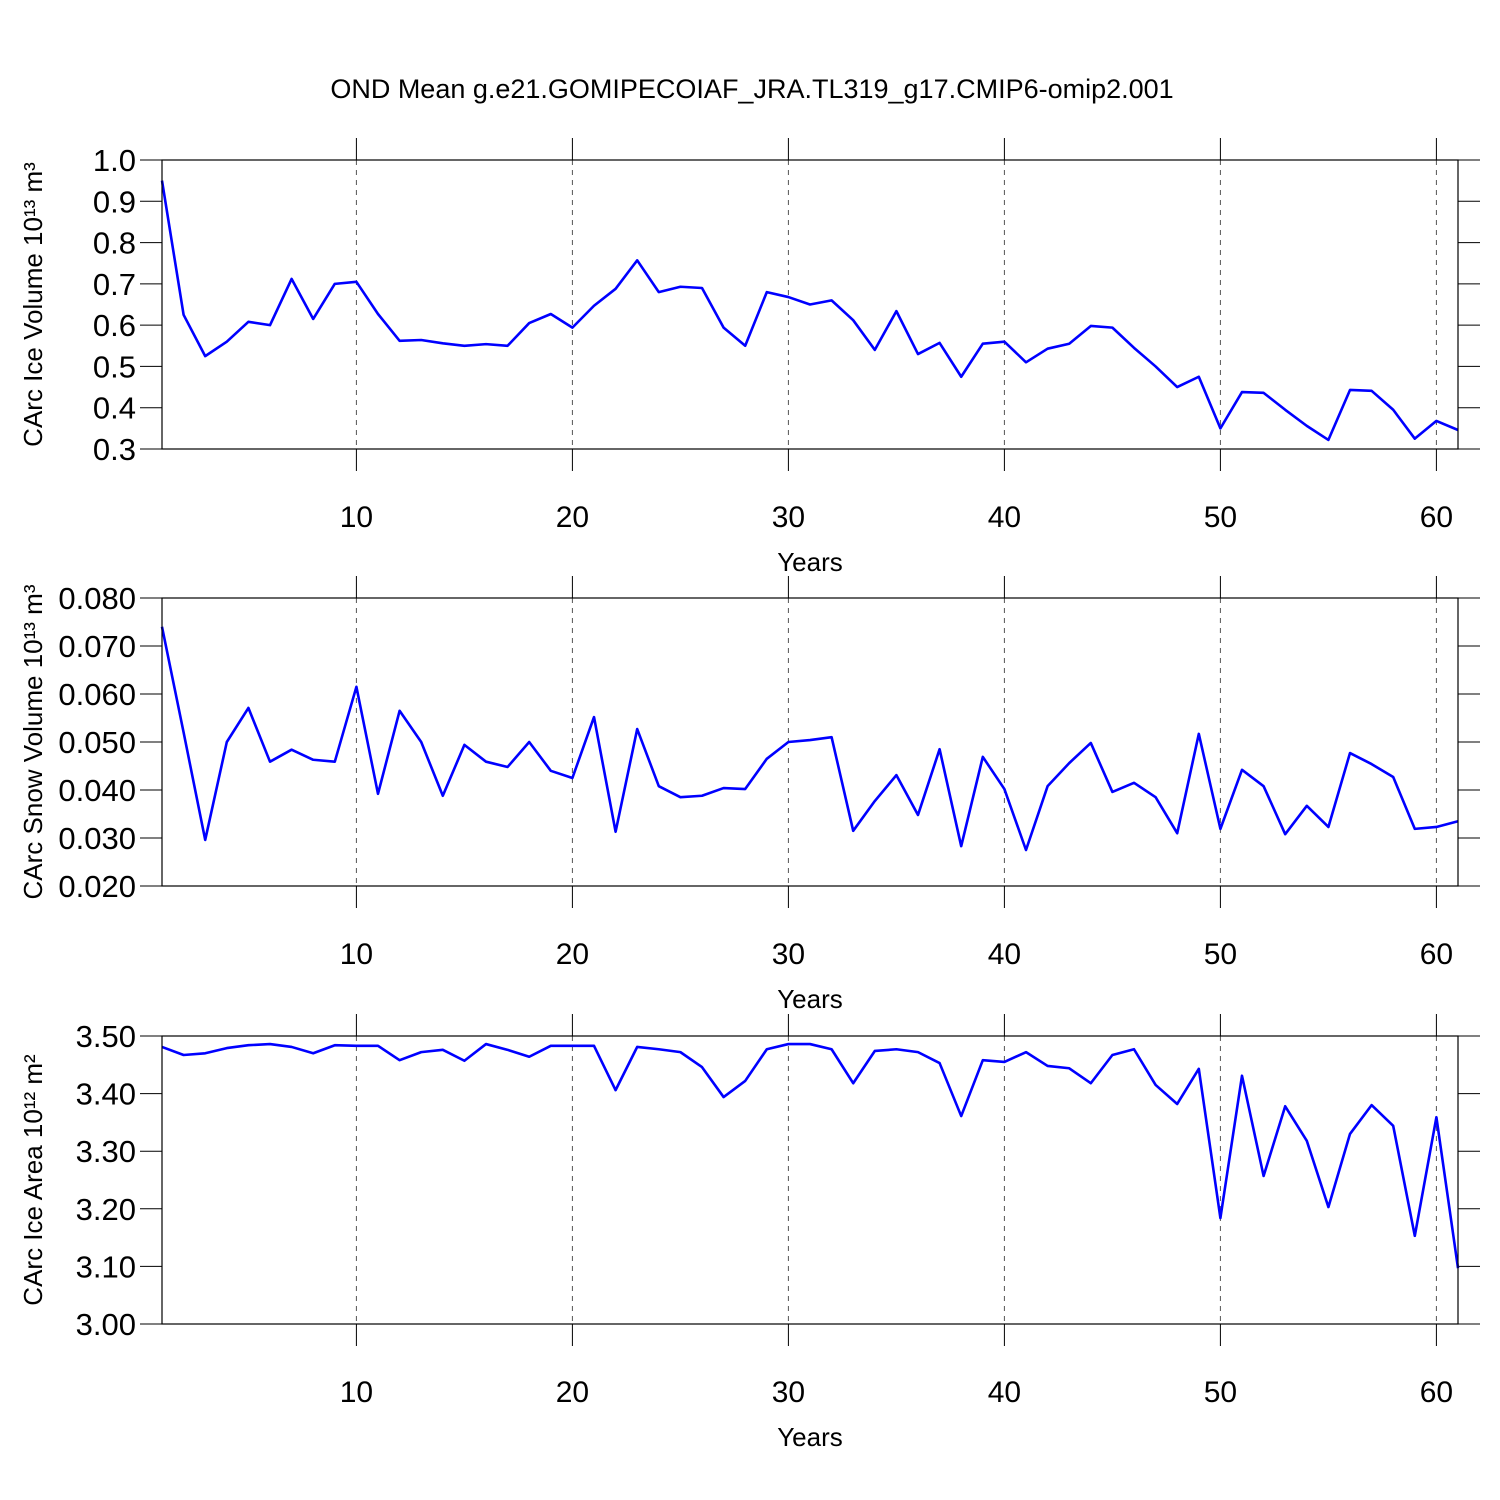 Image resolution: width=1500 pixels, height=1500 pixels. What do you see at coordinates (114, 408) in the screenshot?
I see `y-tick-label: 0.4` at bounding box center [114, 408].